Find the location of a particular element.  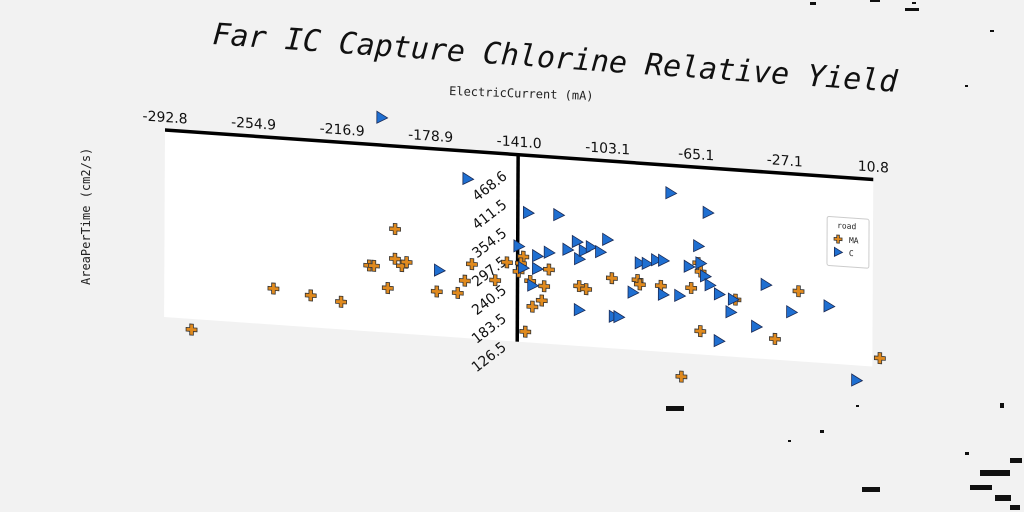

legend-label: C is located at coordinates (851, 253).